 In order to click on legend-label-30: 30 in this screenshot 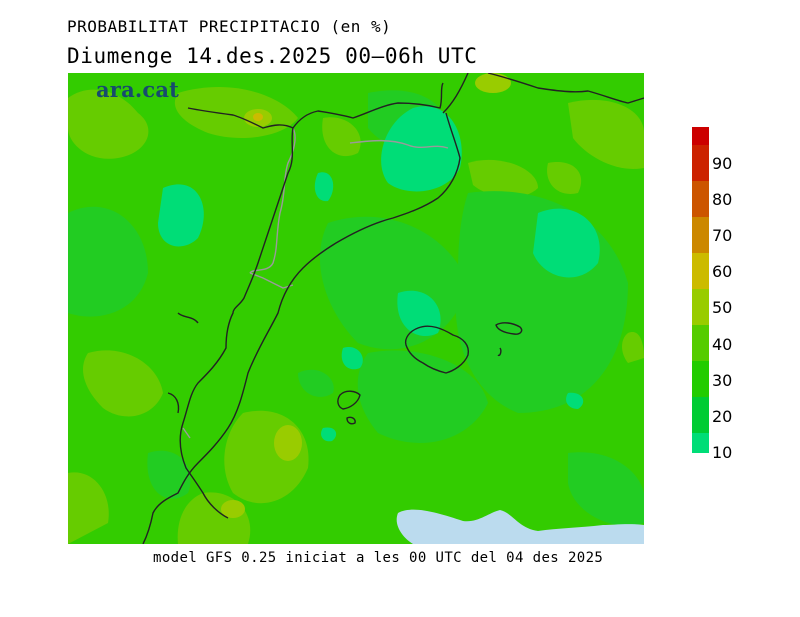, I will do `click(722, 380)`.